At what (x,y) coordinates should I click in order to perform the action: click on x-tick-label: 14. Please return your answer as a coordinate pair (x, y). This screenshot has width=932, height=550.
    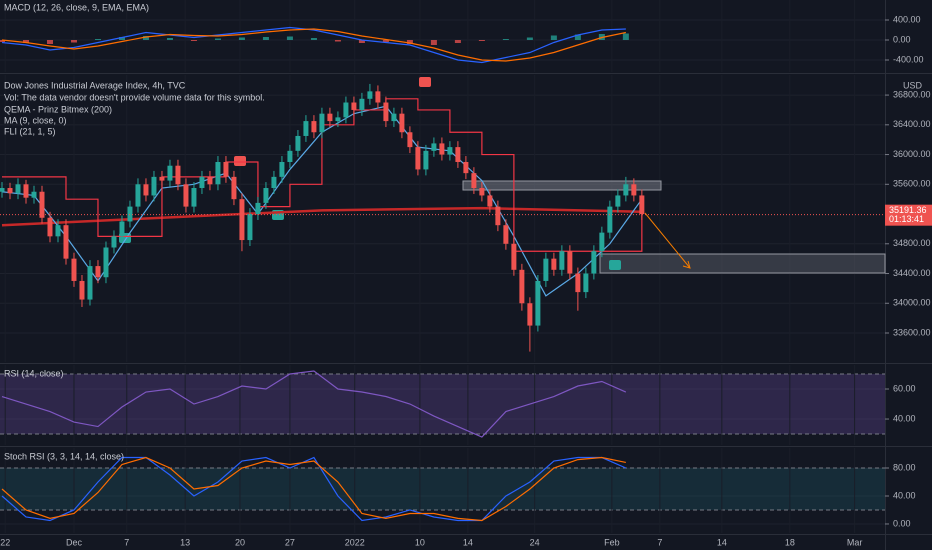
    Looking at the image, I should click on (468, 542).